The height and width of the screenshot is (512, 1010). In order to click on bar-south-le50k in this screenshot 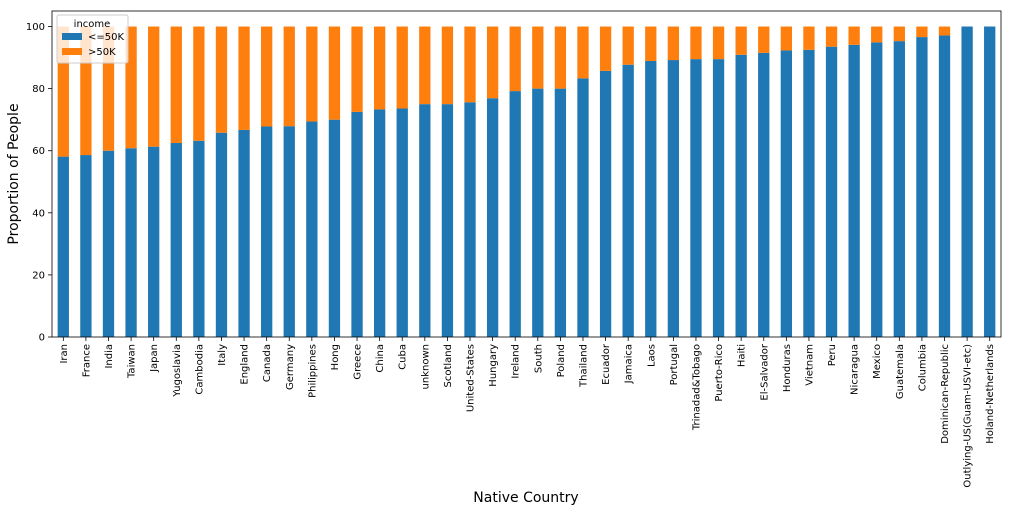, I will do `click(538, 213)`.